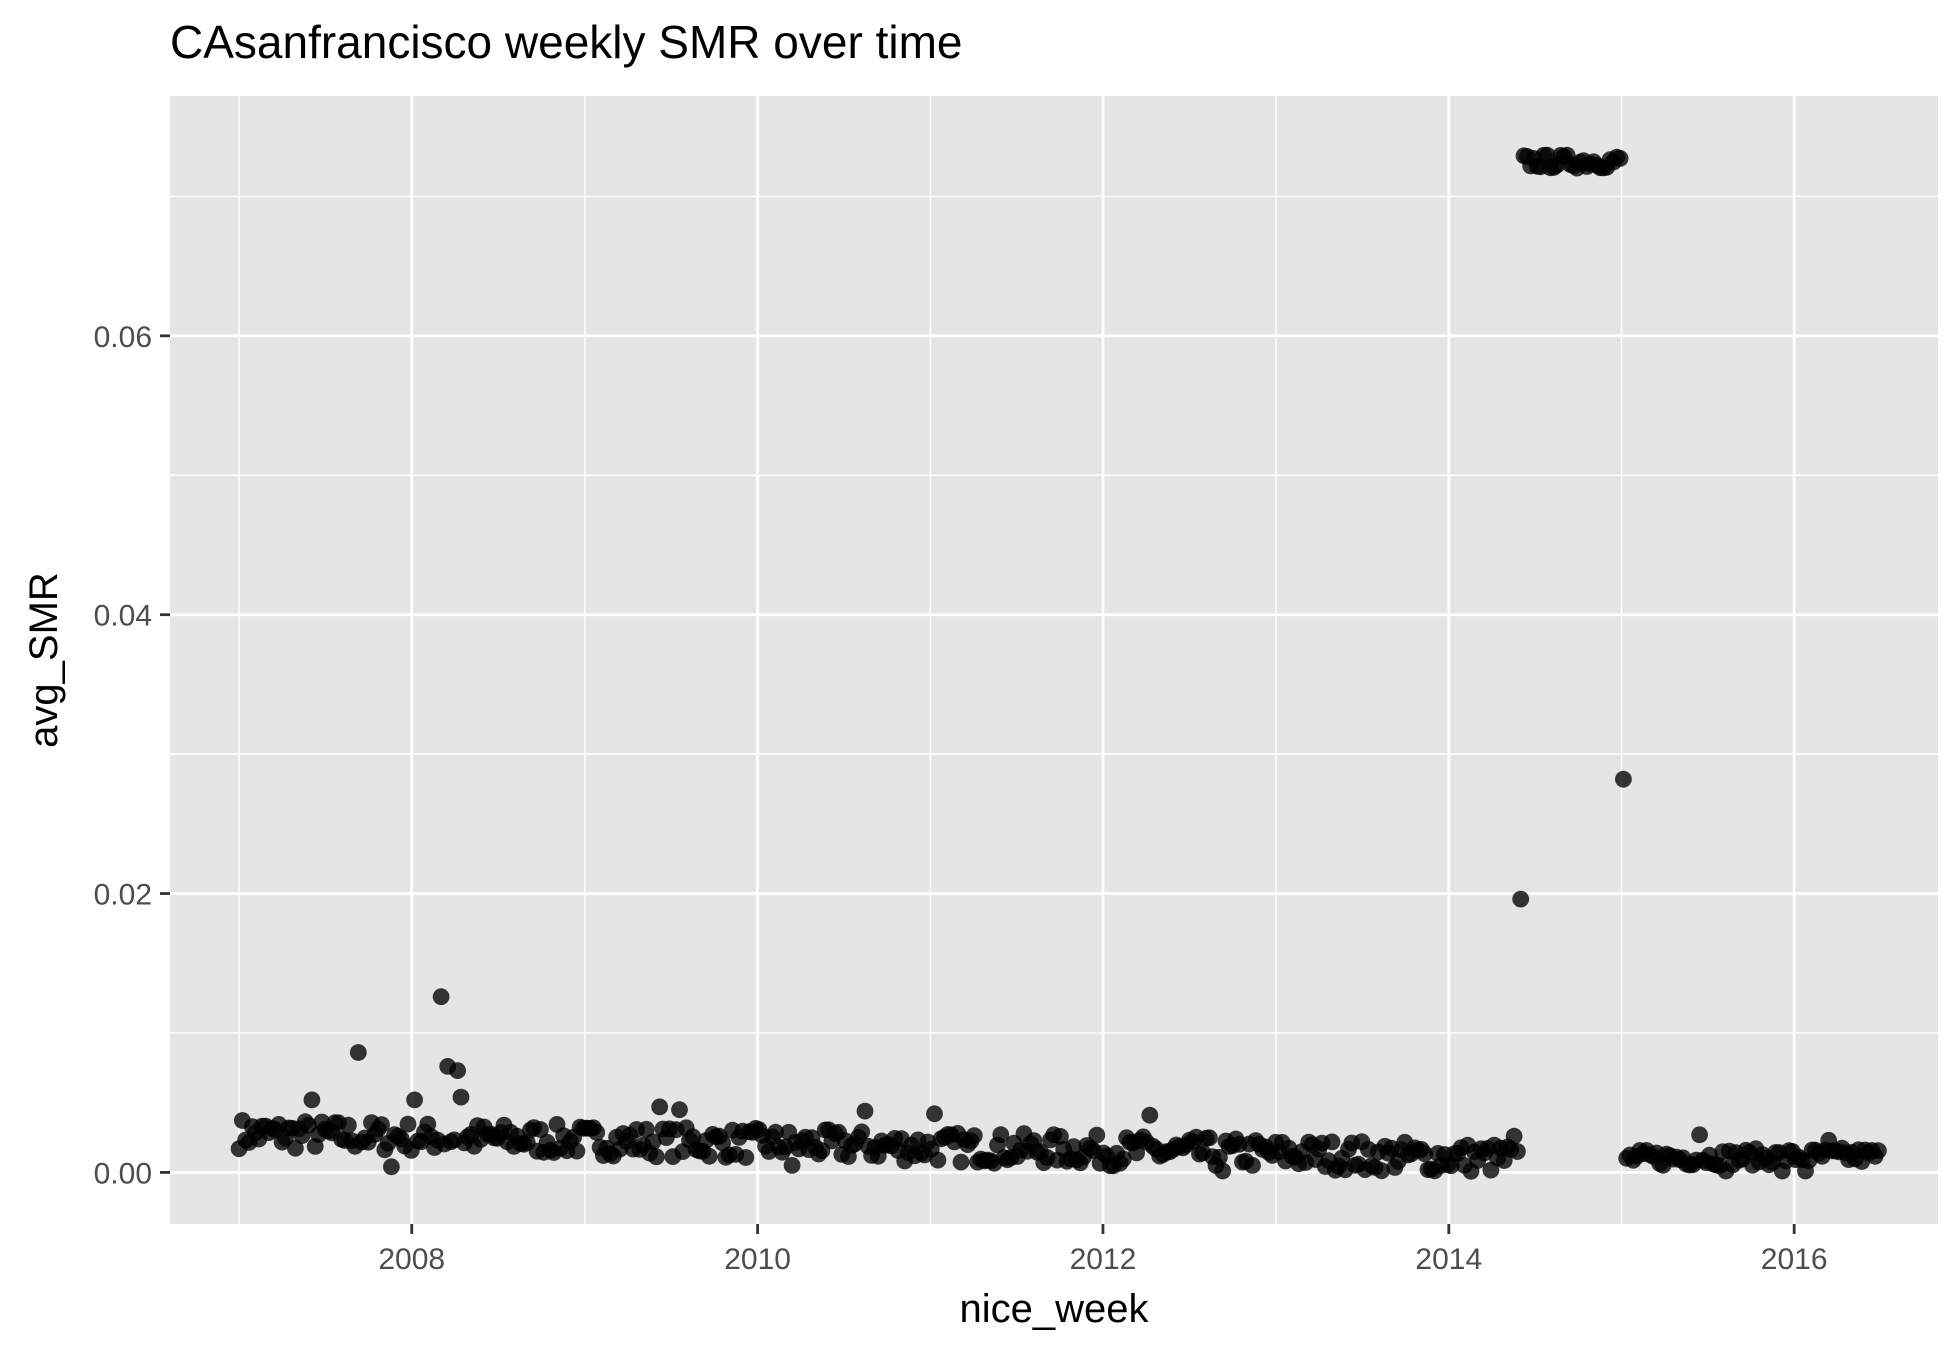 The width and height of the screenshot is (1950, 1349). Describe the element at coordinates (411, 1259) in the screenshot. I see `x-tick-label: 2008` at that location.